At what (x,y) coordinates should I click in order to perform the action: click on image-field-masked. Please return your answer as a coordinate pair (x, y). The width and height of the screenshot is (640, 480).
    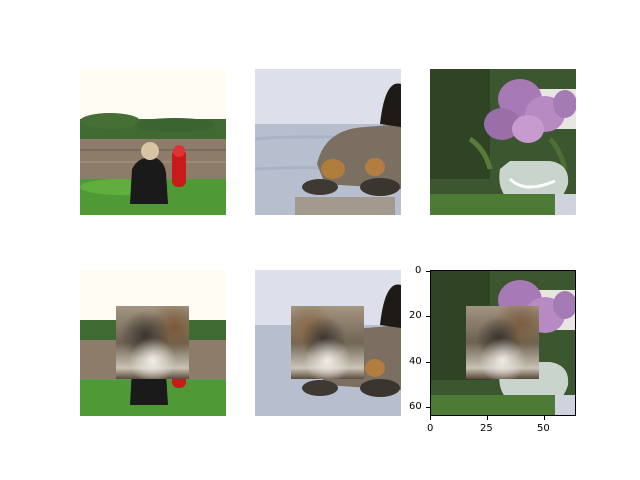
    Looking at the image, I should click on (153, 343).